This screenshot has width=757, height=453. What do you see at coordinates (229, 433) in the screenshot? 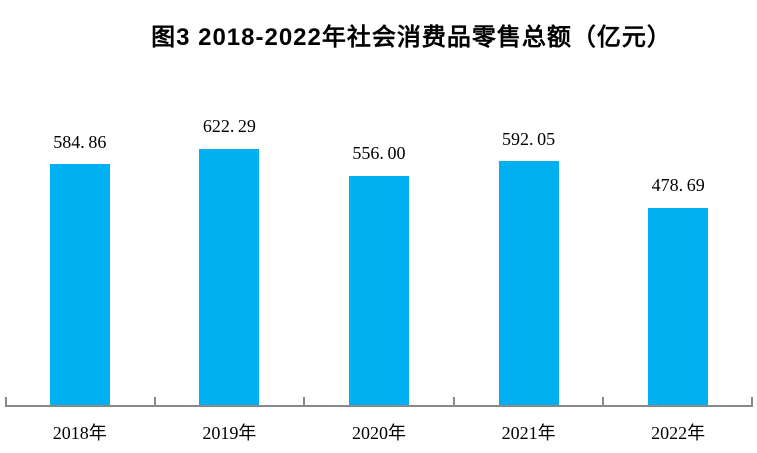
I see `x-axis-label: 2019年` at bounding box center [229, 433].